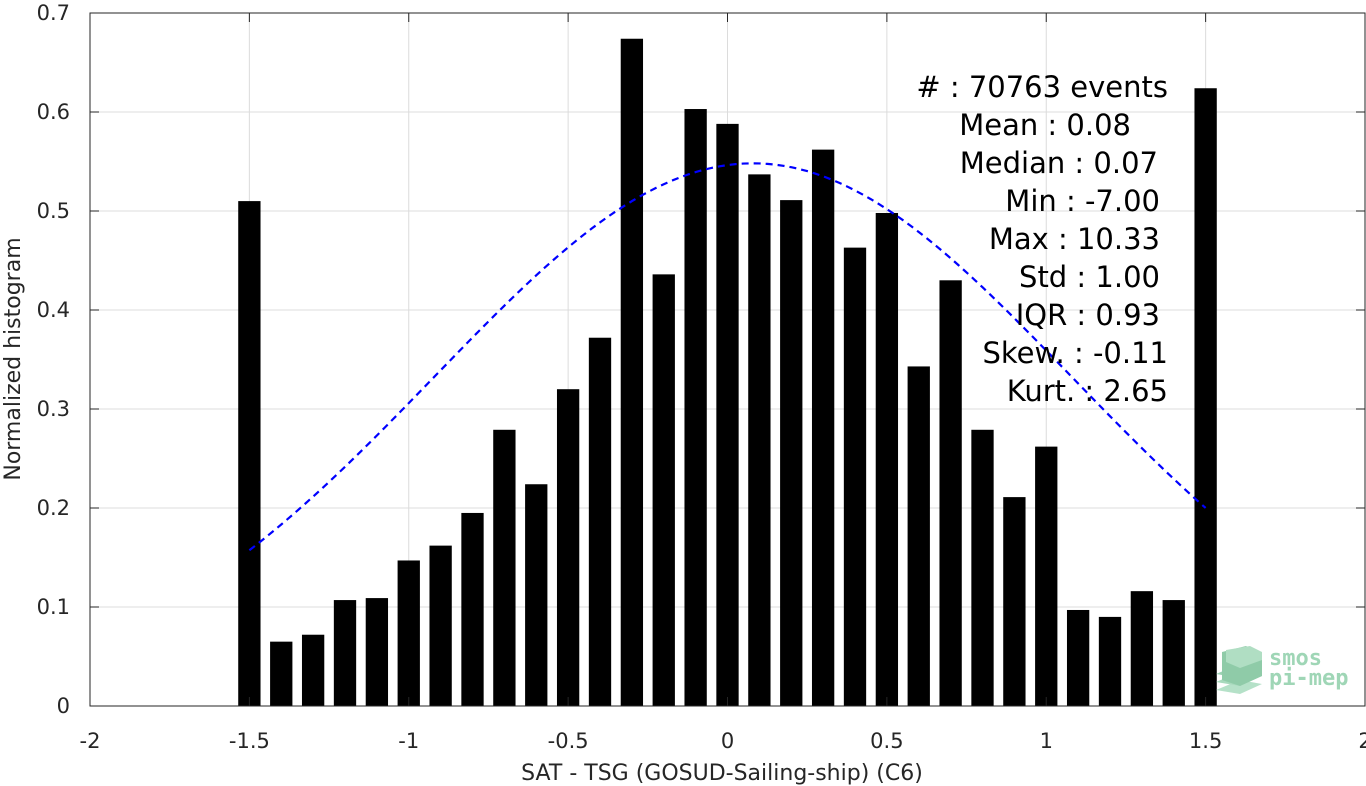 The image size is (1366, 786). I want to click on y-tick-label: 0.1, so click(53, 607).